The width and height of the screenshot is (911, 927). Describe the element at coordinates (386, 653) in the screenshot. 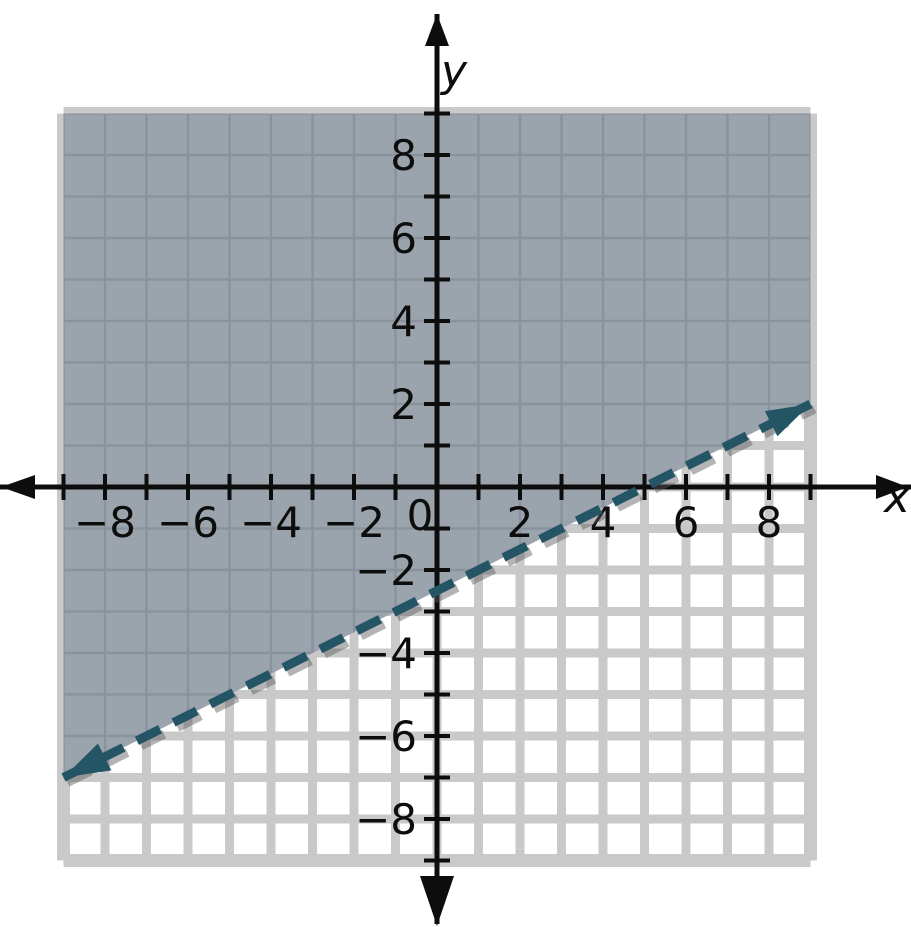

I see `y-tick-label: −4` at that location.